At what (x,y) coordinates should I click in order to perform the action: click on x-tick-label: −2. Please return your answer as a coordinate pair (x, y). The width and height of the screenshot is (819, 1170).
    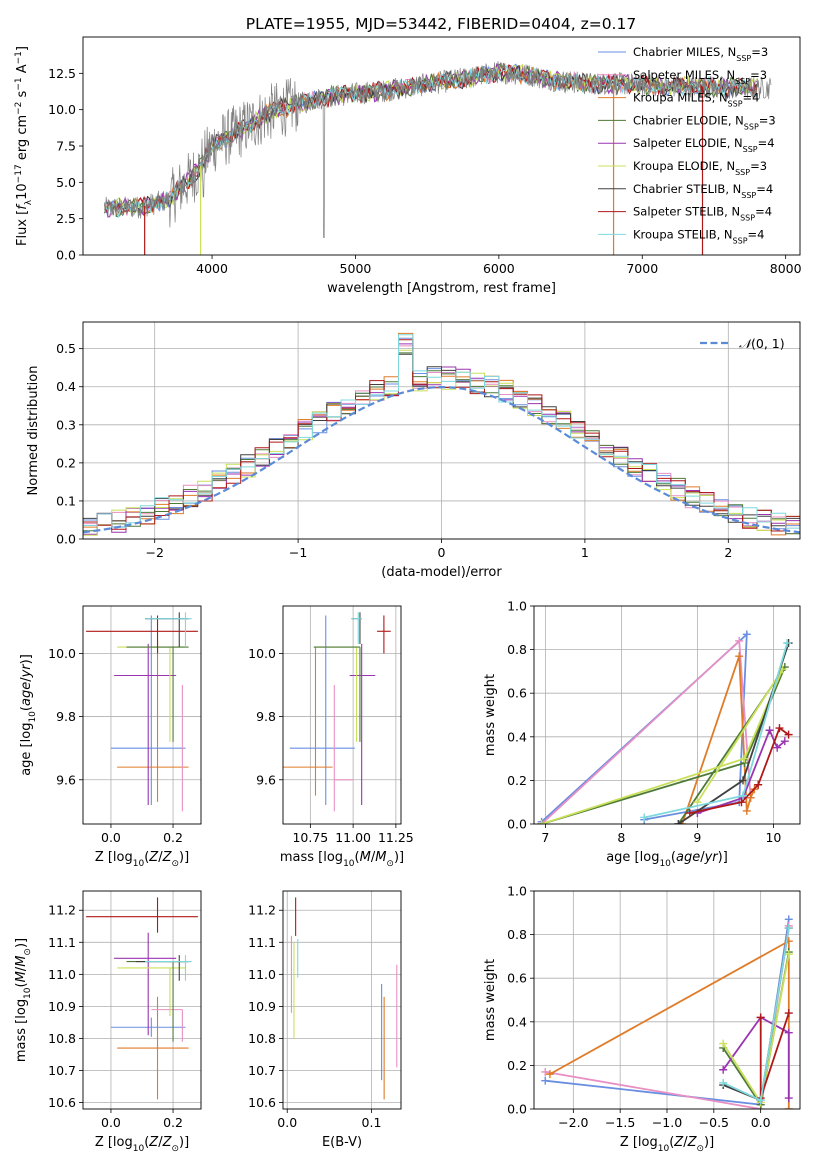
    Looking at the image, I should click on (154, 552).